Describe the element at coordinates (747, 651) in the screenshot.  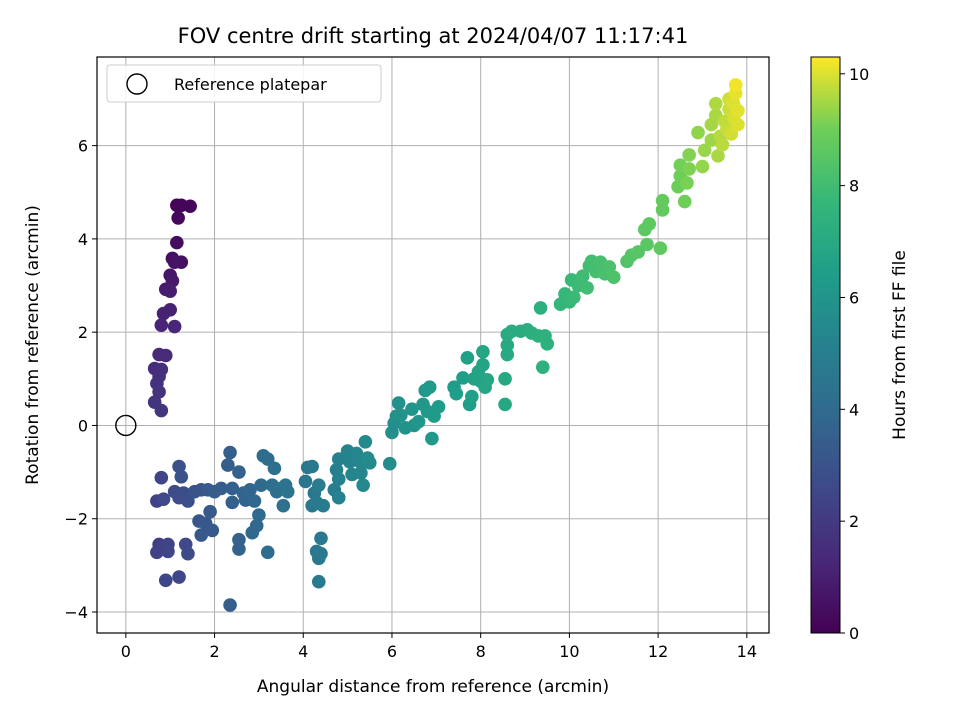
I see `x-tick-label: 14` at that location.